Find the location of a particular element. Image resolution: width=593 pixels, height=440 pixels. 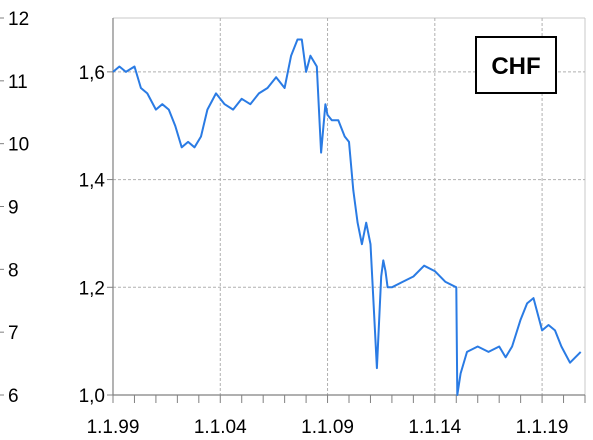

y-inner-tick-label: 1,6 is located at coordinates (92, 73).